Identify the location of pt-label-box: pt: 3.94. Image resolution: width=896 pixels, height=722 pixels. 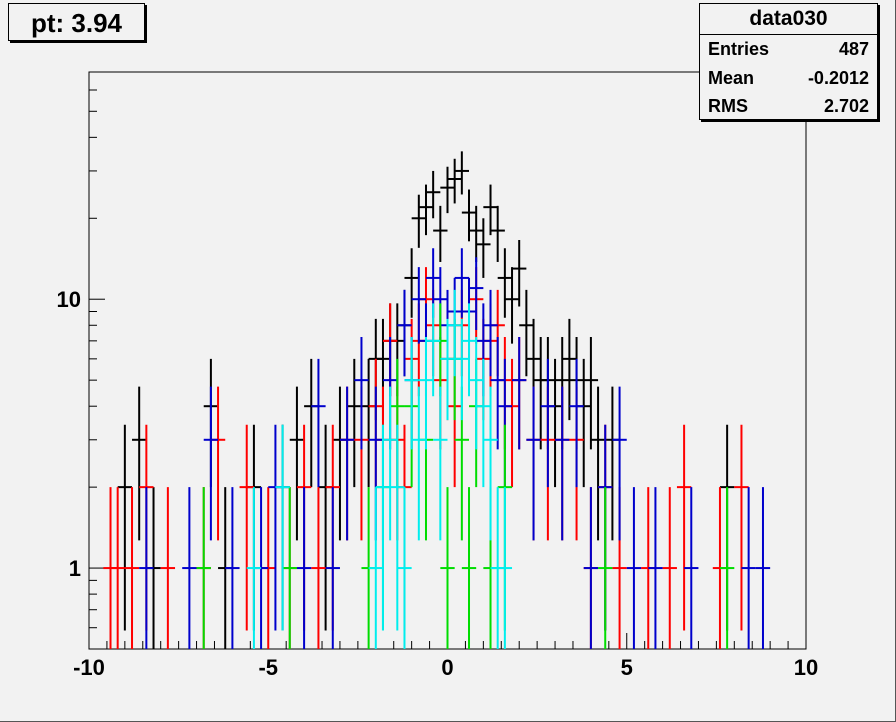
(76, 22).